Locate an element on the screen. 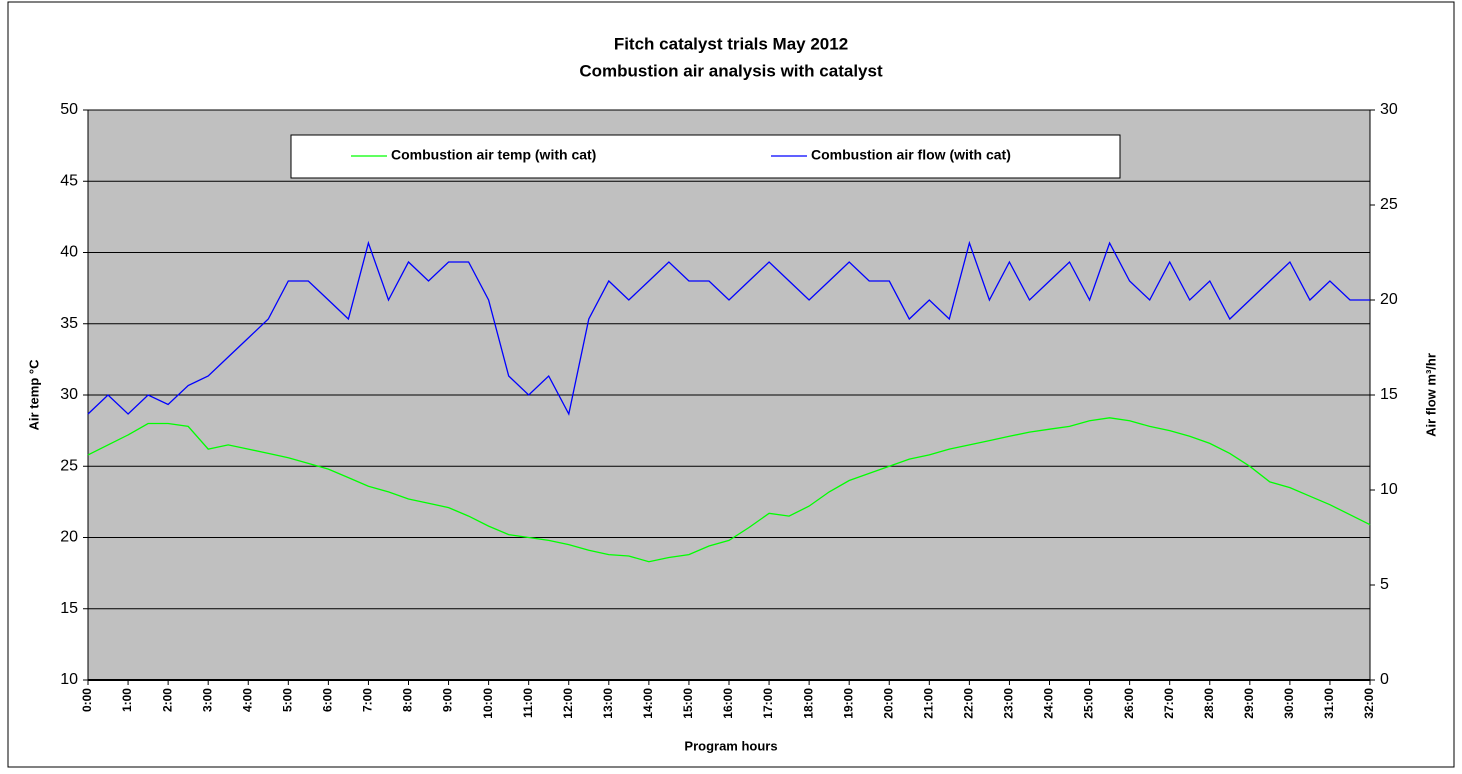 This screenshot has width=1462, height=774. legend-label: Combustion air flow (with cat) is located at coordinates (911, 155).